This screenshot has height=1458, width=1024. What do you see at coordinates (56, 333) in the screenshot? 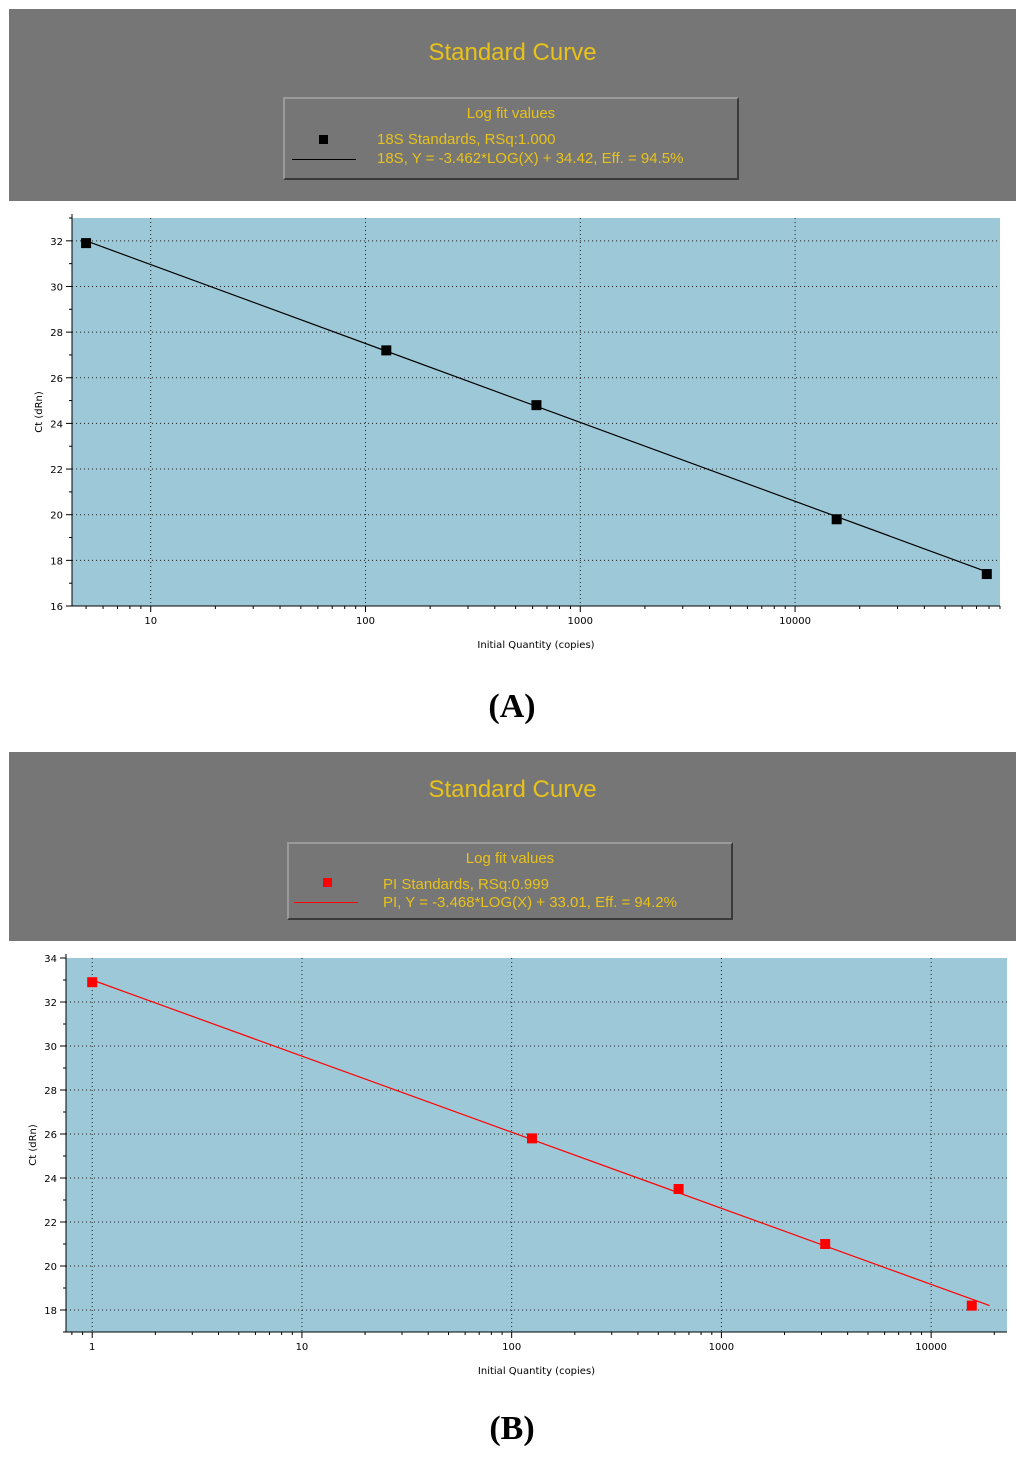
I see `chart-a-y-tick-label: 28` at bounding box center [56, 333].